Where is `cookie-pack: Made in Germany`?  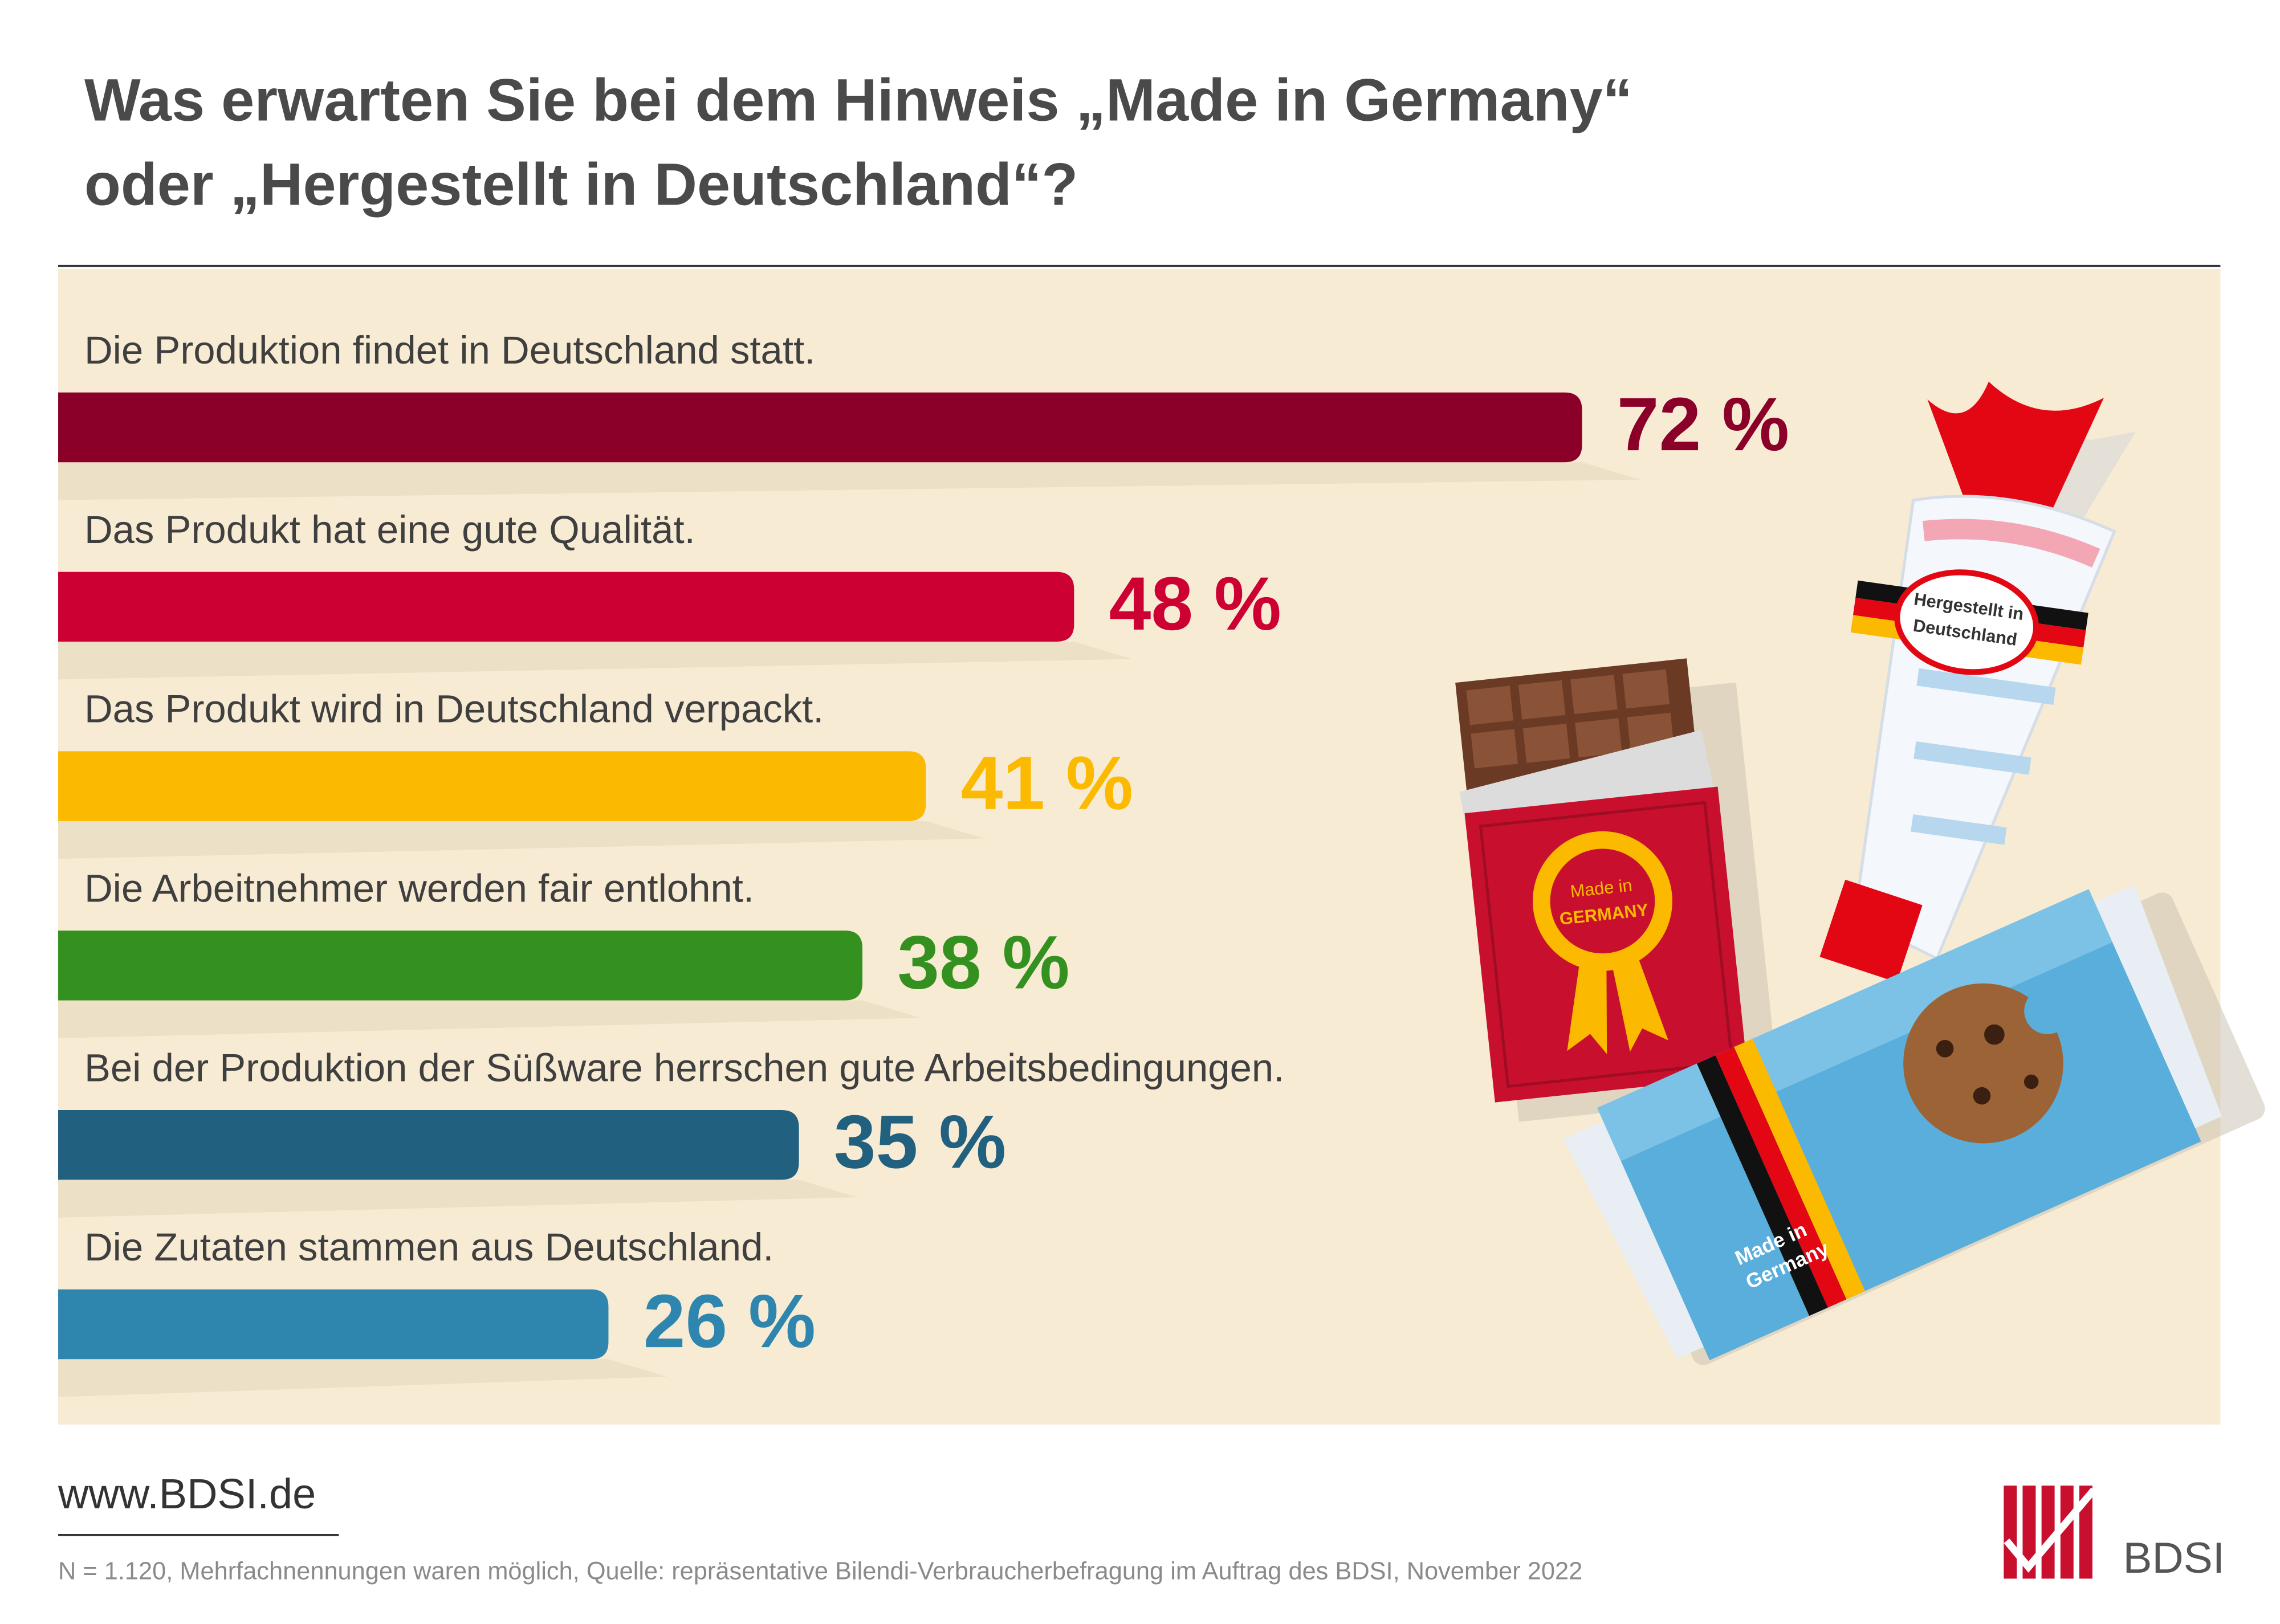 cookie-pack: Made in Germany is located at coordinates (1914, 1125).